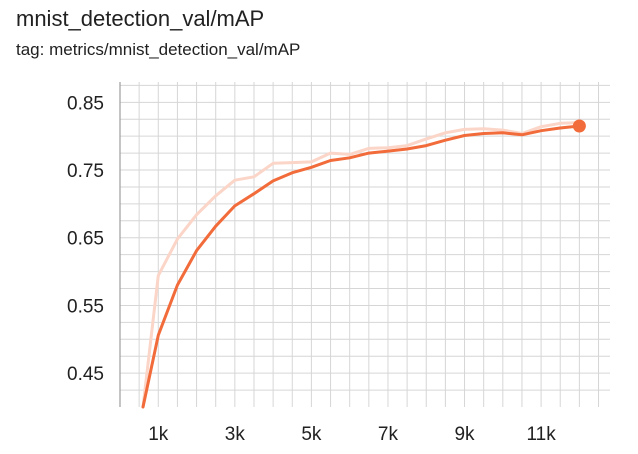  I want to click on chart-tag: tag: metrics/mnist_detection_val/mAP, so click(158, 49).